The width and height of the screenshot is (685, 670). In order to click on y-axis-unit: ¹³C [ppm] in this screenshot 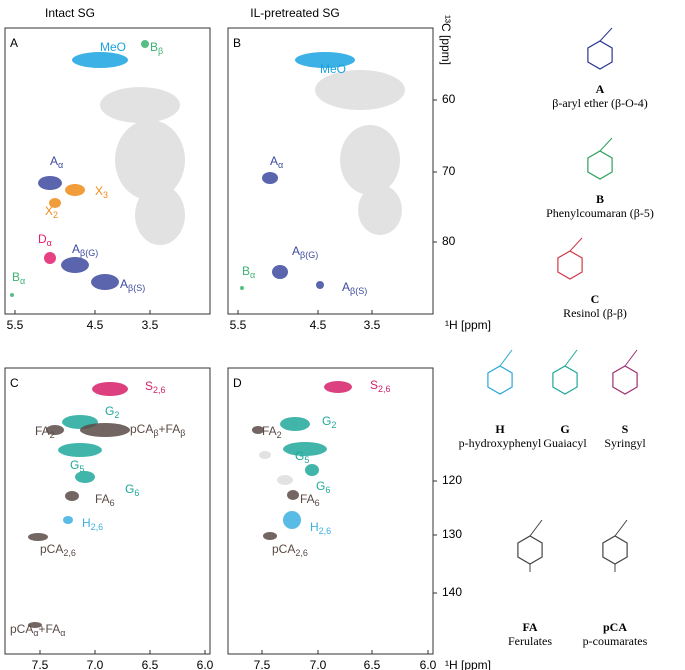, I will do `click(446, 40)`.